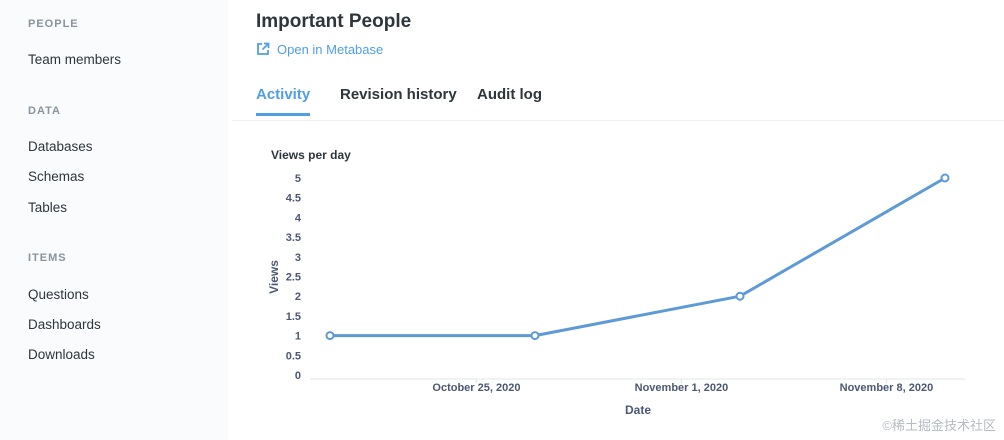 The height and width of the screenshot is (440, 1004). I want to click on chart-label: Views per day, so click(311, 155).